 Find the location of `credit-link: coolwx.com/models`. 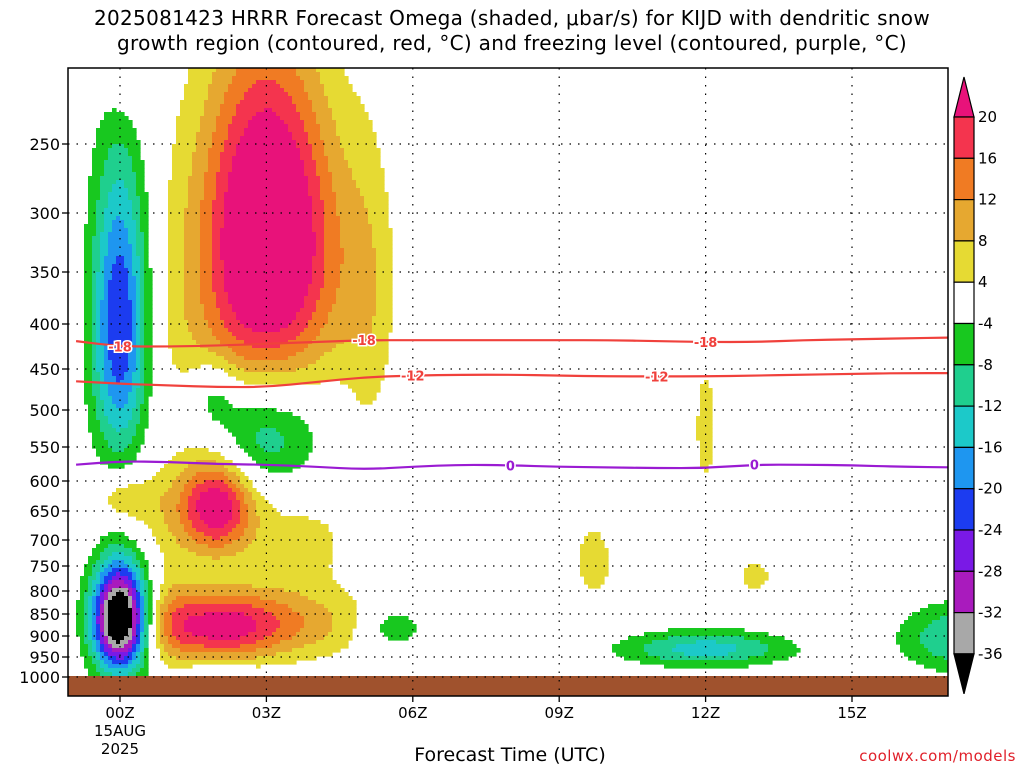

credit-link: coolwx.com/models is located at coordinates (937, 756).